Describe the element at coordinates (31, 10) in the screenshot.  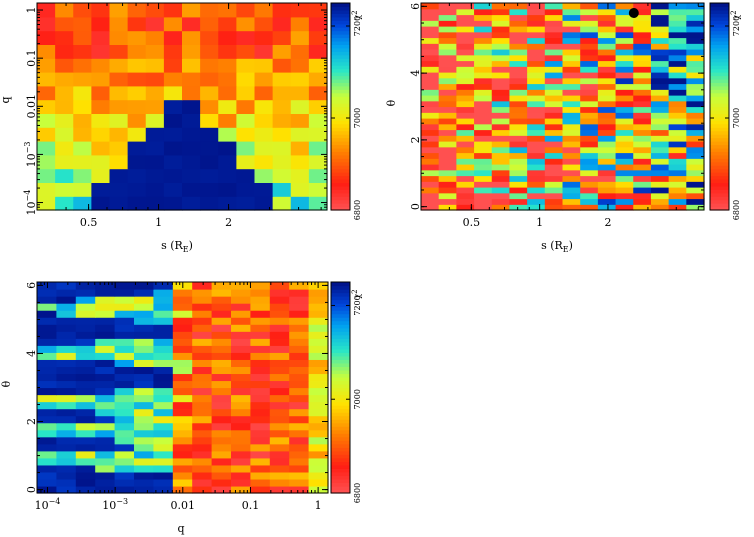
I see `y-tick-label: 1` at that location.